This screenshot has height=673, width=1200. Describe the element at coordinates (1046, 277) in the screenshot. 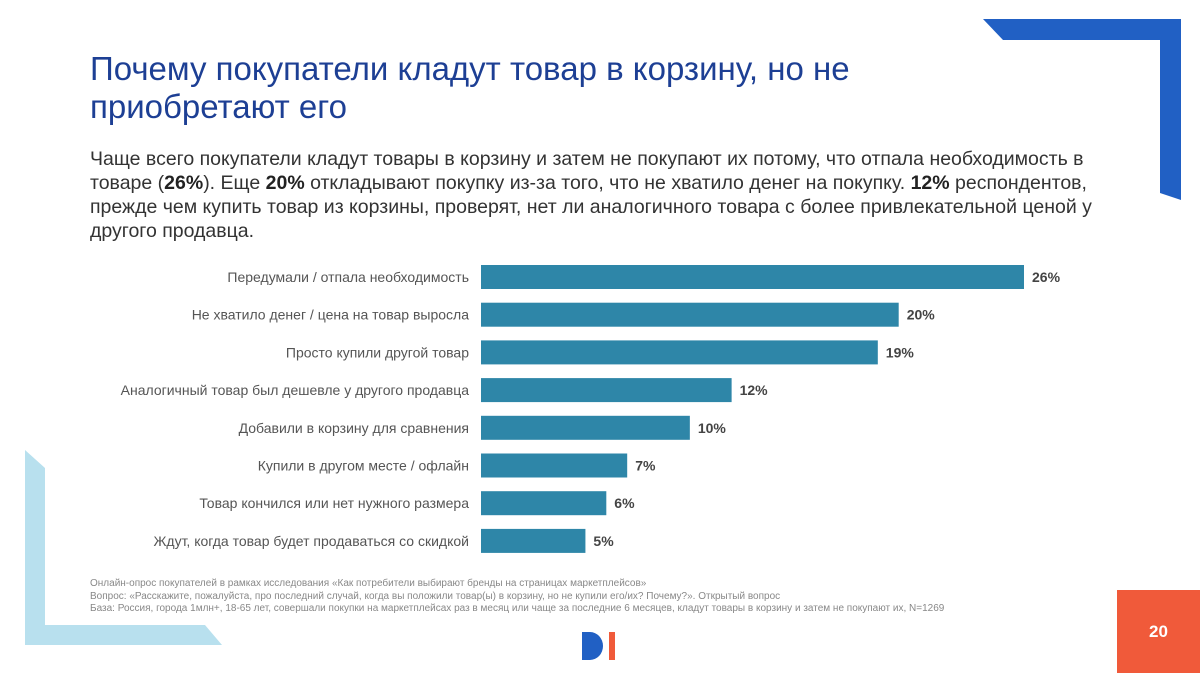

I see `value-label: 26%` at that location.